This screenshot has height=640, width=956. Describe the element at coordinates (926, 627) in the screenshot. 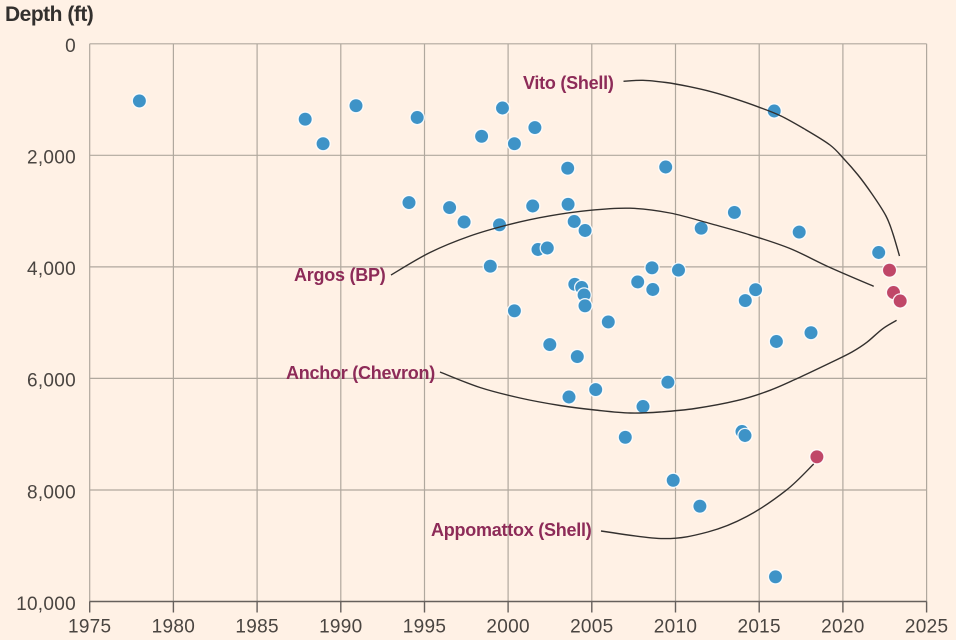

I see `svg-text: 2025` at that location.